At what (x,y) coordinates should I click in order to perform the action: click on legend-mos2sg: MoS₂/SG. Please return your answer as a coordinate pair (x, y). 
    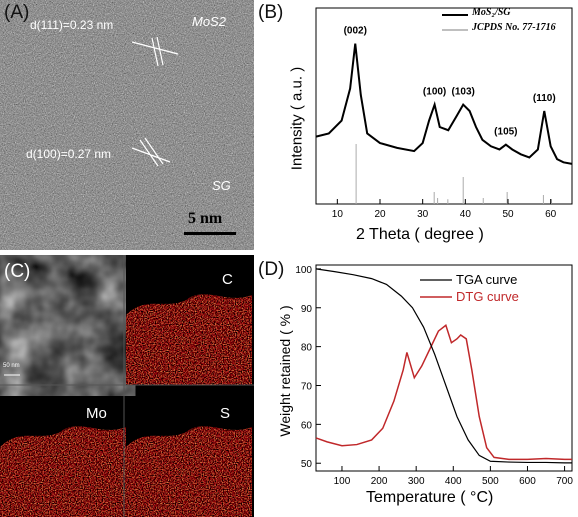
    Looking at the image, I should click on (491, 12).